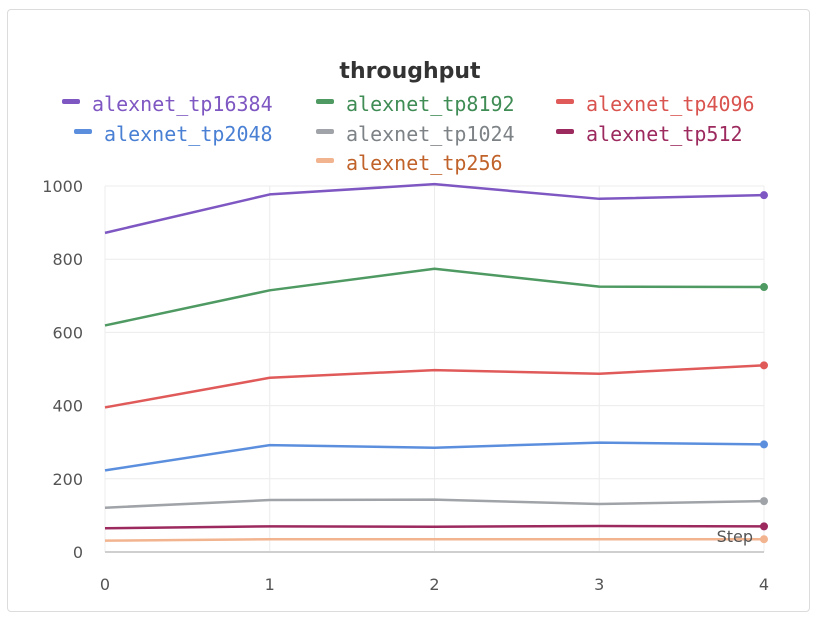  What do you see at coordinates (67, 406) in the screenshot?
I see `y-tick-label: 400` at bounding box center [67, 406].